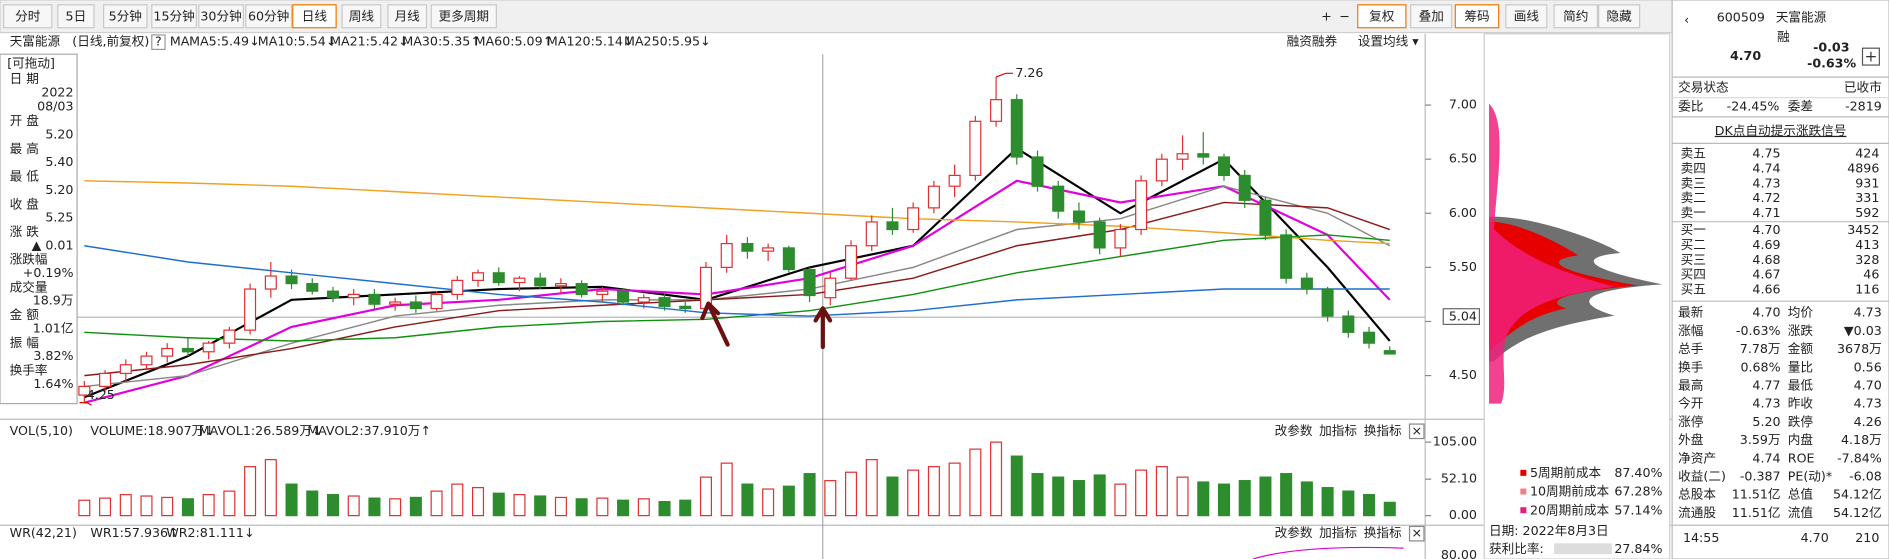 This screenshot has height=559, width=1889. Describe the element at coordinates (1312, 41) in the screenshot. I see `margin-link: 融资融券` at that location.